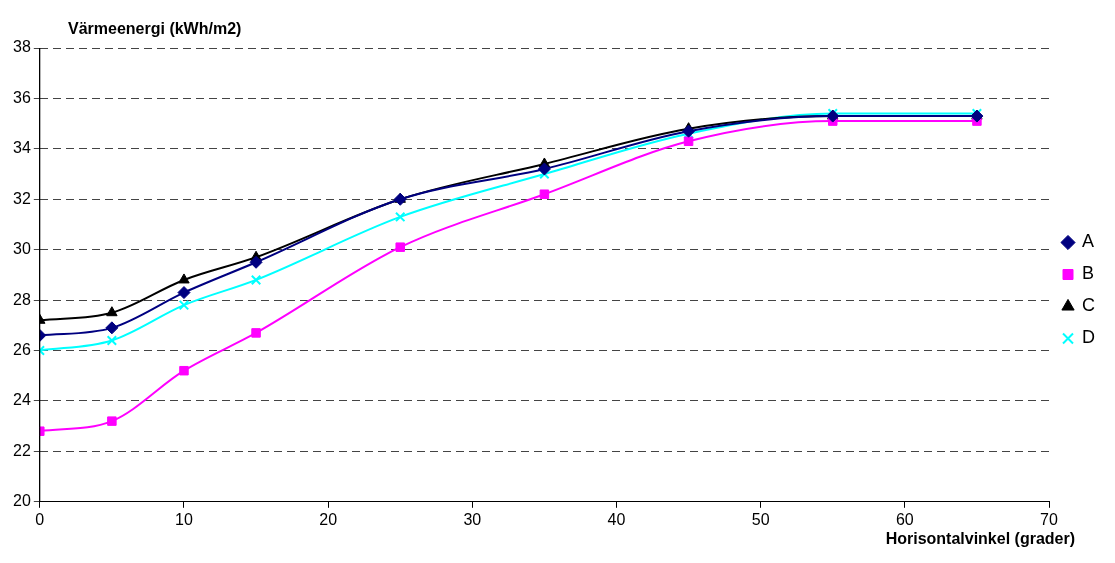  I want to click on y-axis-title: Värmeenergi (kWh/m2), so click(155, 29).